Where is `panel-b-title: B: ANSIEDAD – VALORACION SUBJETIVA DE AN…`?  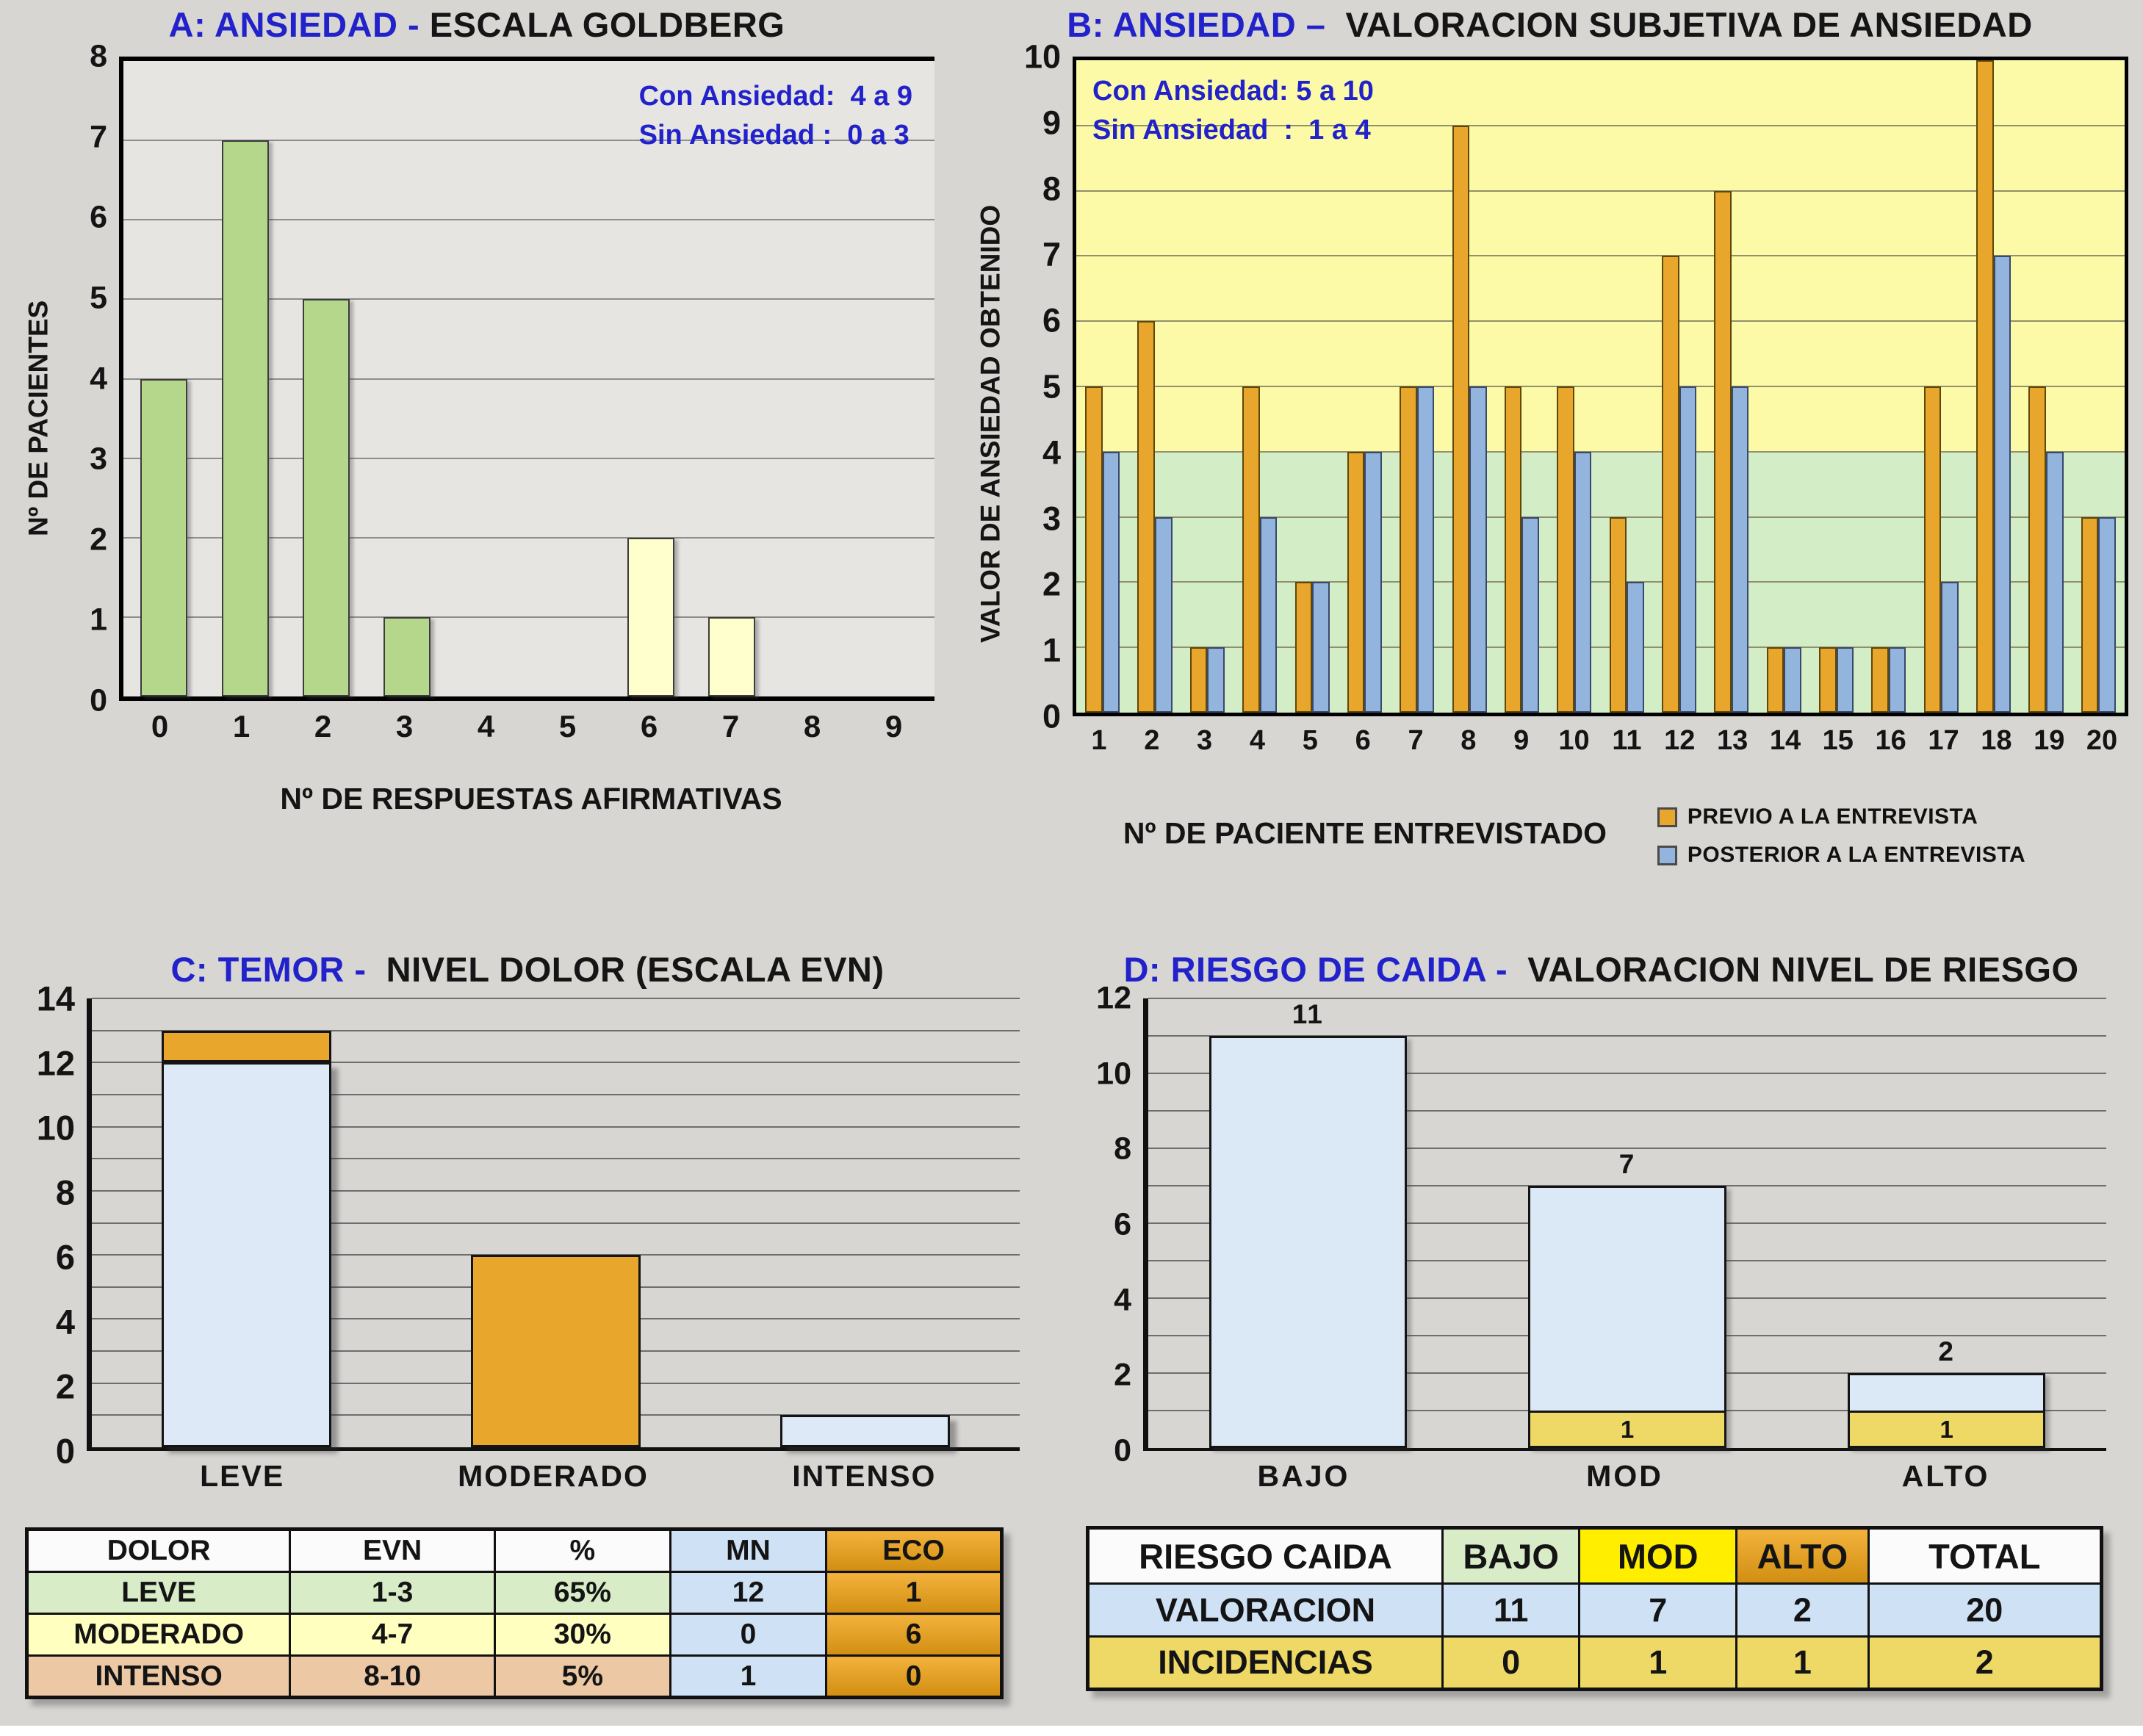 panel-b-title: B: ANSIEDAD – VALORACION SUBJETIVA DE AN… is located at coordinates (1550, 24).